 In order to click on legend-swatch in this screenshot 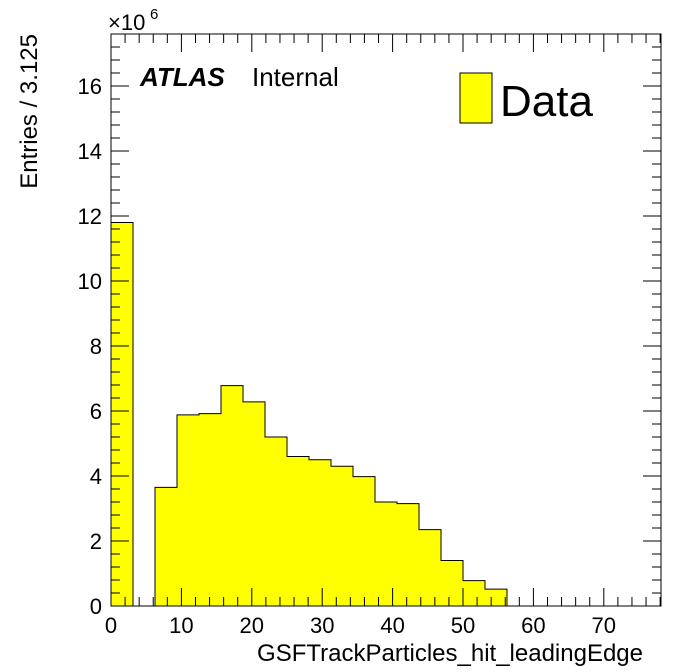, I will do `click(476, 98)`.